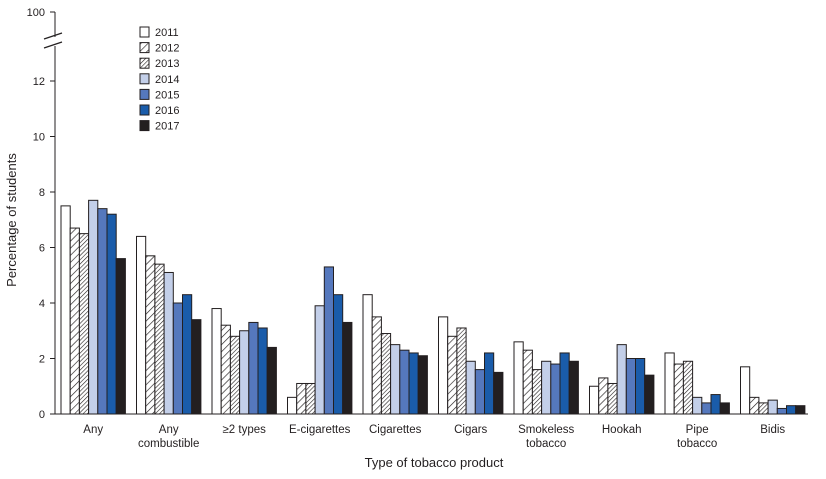  What do you see at coordinates (144, 79) in the screenshot?
I see `legend-swatch-2014` at bounding box center [144, 79].